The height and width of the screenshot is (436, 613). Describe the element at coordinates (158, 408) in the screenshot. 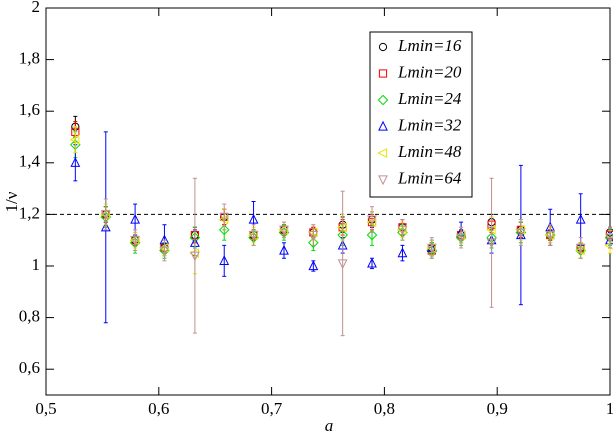

I see `x-tick-label: 0,6` at that location.